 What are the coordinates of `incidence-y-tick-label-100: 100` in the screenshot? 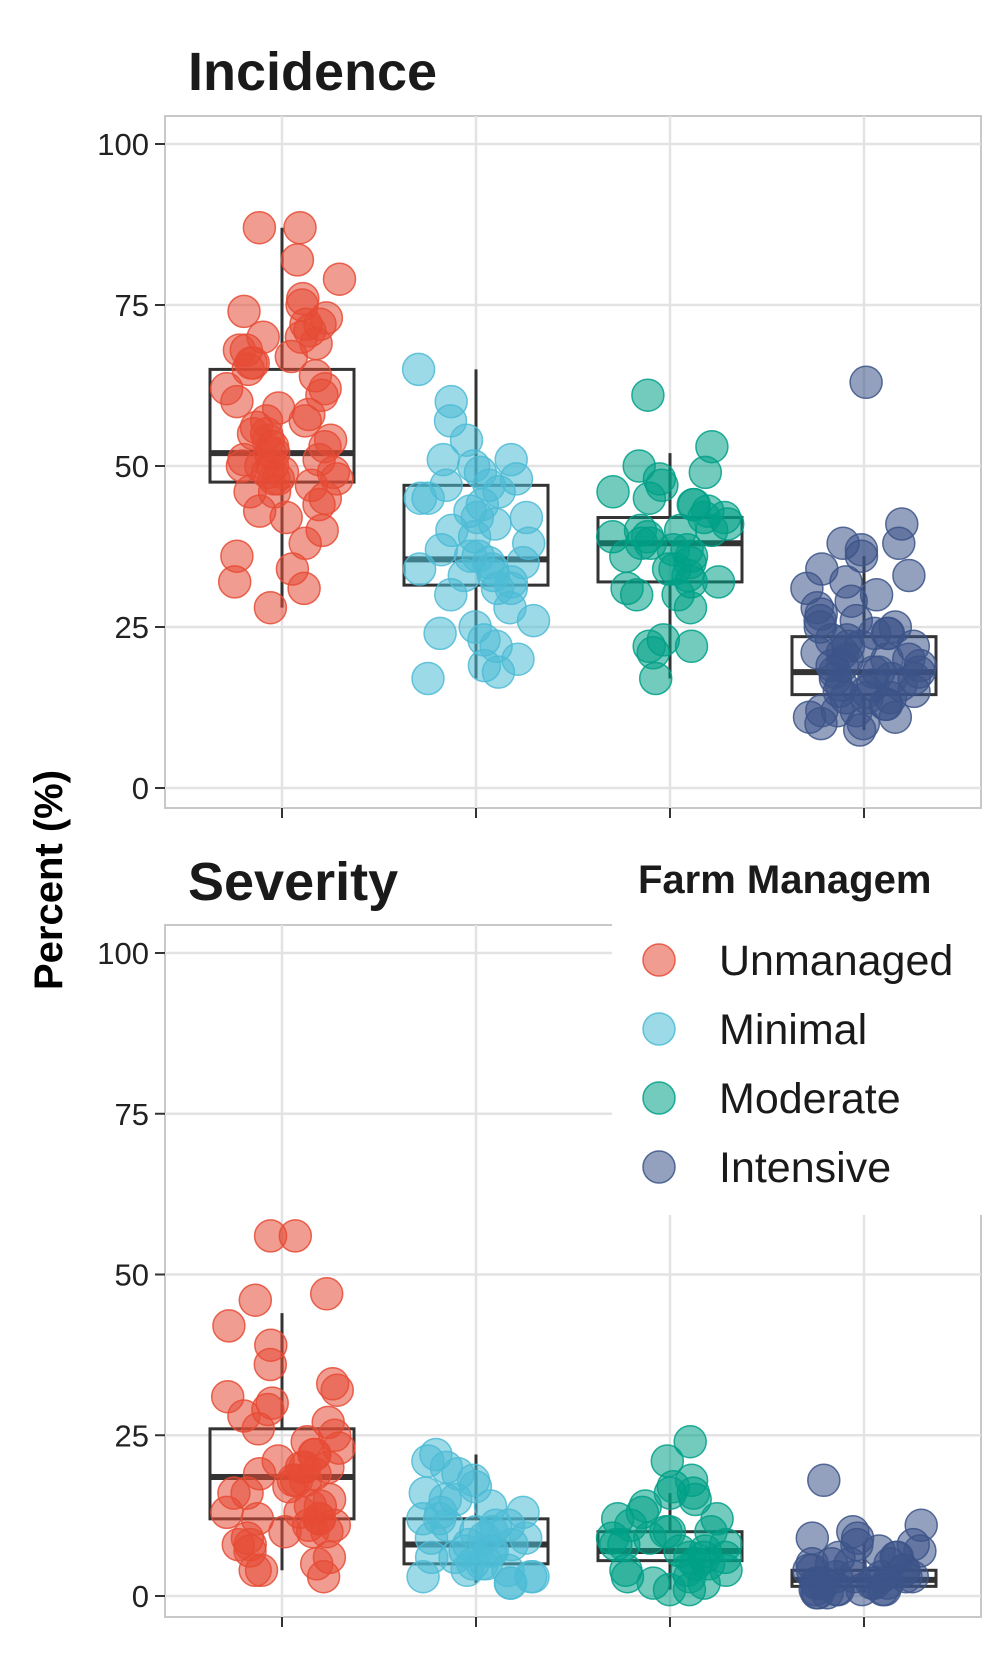 It's located at (123, 144).